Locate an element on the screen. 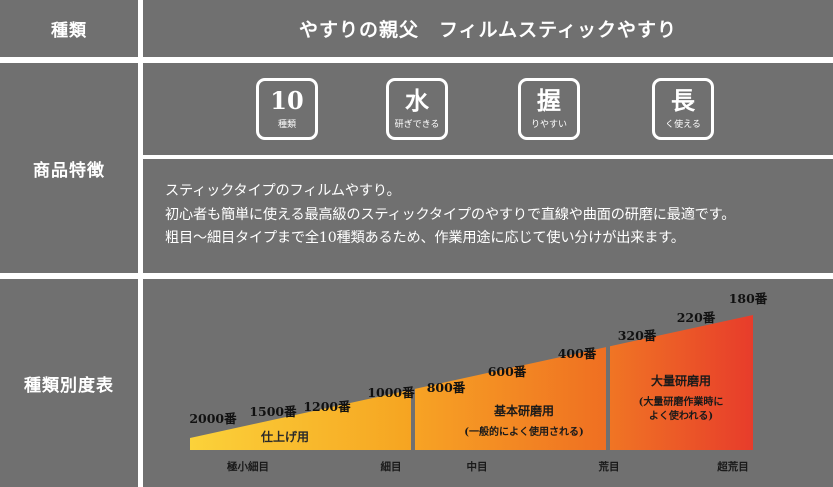  section-title: 仕上げ用 is located at coordinates (284, 436).